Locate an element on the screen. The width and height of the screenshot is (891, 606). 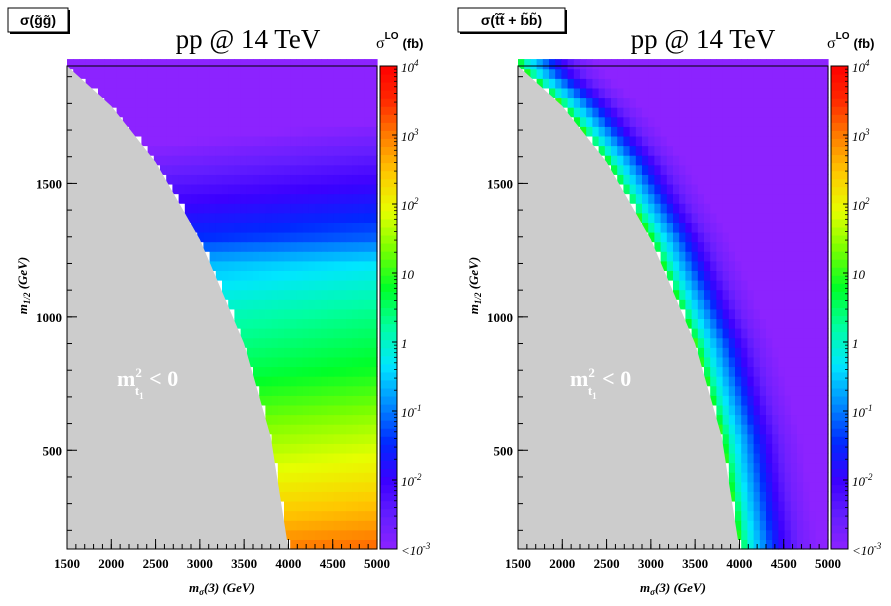
colorbar-tick-label: 10-1 is located at coordinates (862, 411).